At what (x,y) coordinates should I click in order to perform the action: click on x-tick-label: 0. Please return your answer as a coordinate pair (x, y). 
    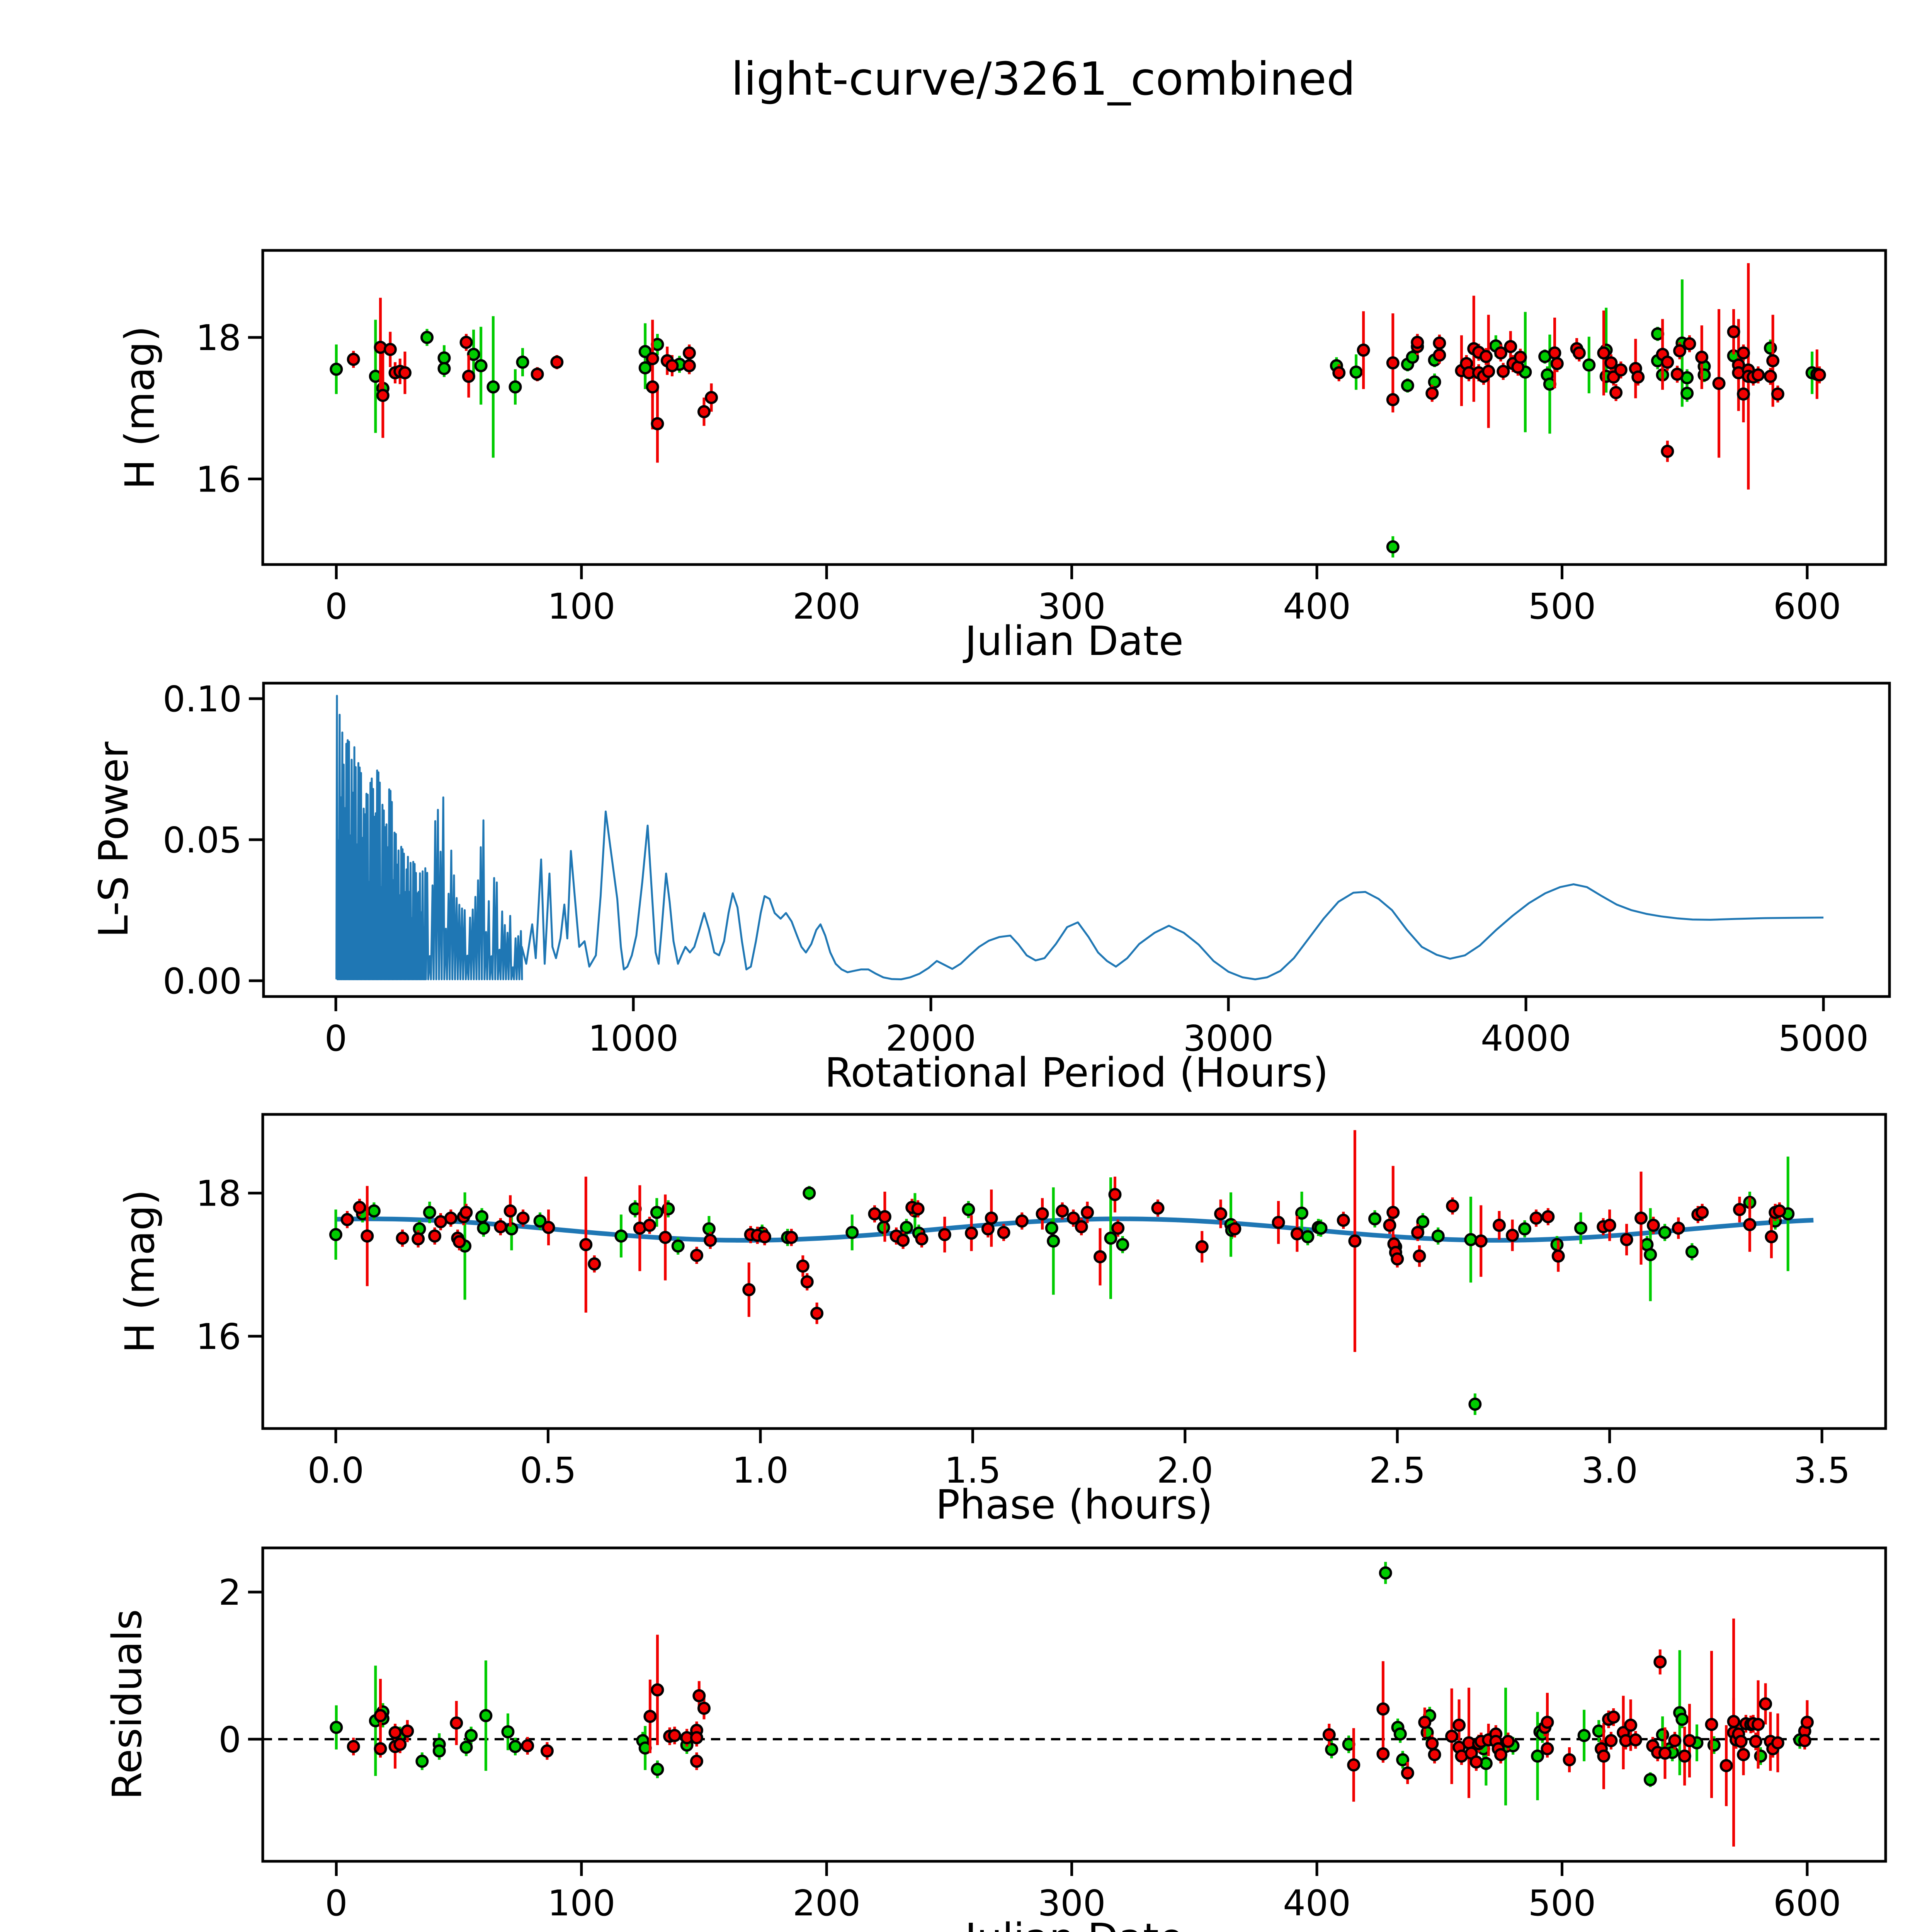
    Looking at the image, I should click on (337, 606).